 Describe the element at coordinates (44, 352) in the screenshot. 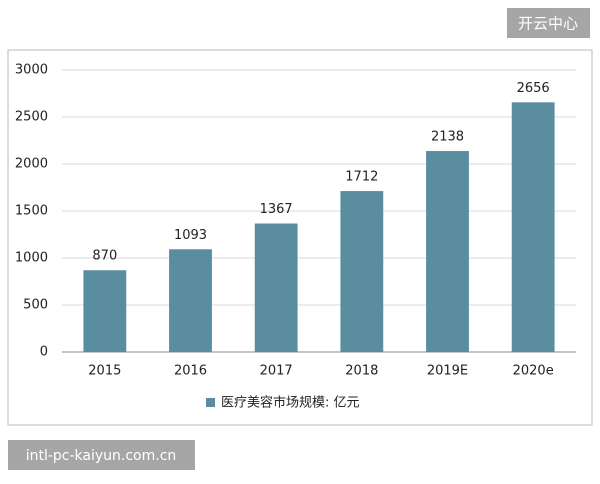

I see `y-tick-label: 0` at that location.